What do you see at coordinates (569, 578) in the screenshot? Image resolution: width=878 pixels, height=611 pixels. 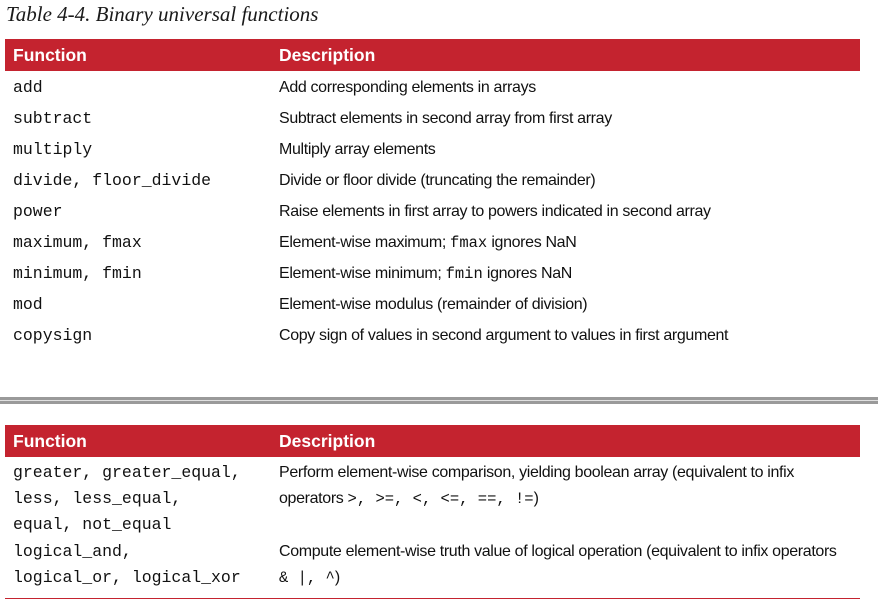 I see `description-line: & |, ^)` at bounding box center [569, 578].